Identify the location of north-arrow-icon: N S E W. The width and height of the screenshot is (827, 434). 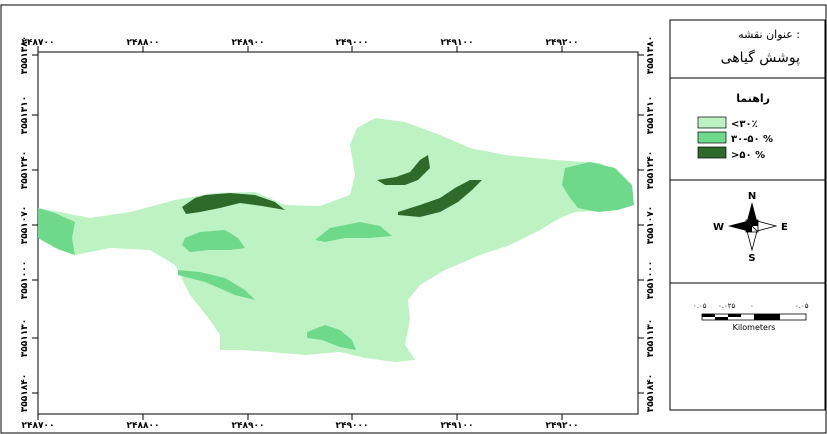
(750, 227).